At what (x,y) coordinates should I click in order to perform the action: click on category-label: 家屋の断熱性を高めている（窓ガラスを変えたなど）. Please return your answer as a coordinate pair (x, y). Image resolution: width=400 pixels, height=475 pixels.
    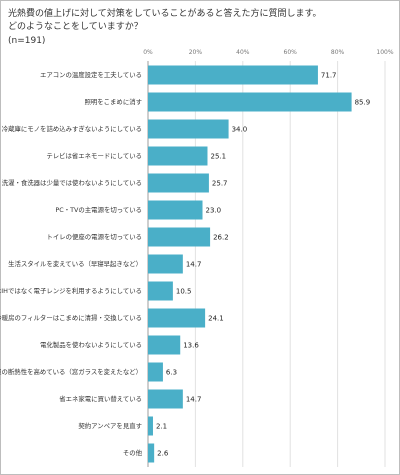
    Looking at the image, I should click on (71, 371).